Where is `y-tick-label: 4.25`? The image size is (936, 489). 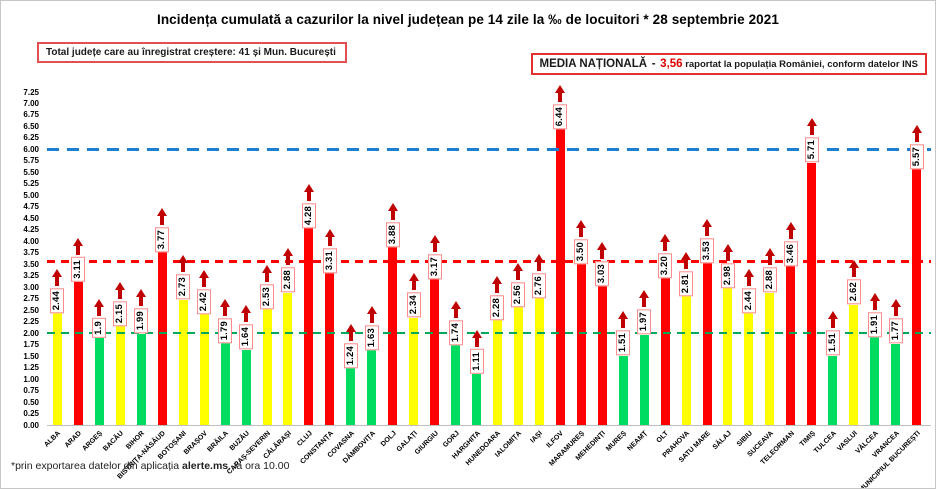
y-tick-label: 4.25 is located at coordinates (31, 230).